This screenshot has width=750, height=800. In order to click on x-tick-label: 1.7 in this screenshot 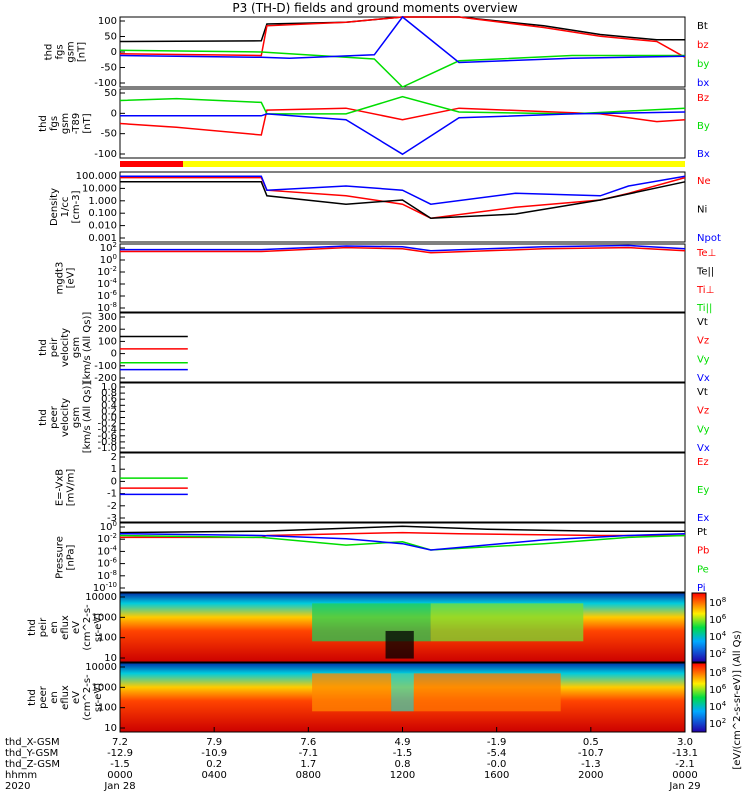, I will do `click(308, 764)`.